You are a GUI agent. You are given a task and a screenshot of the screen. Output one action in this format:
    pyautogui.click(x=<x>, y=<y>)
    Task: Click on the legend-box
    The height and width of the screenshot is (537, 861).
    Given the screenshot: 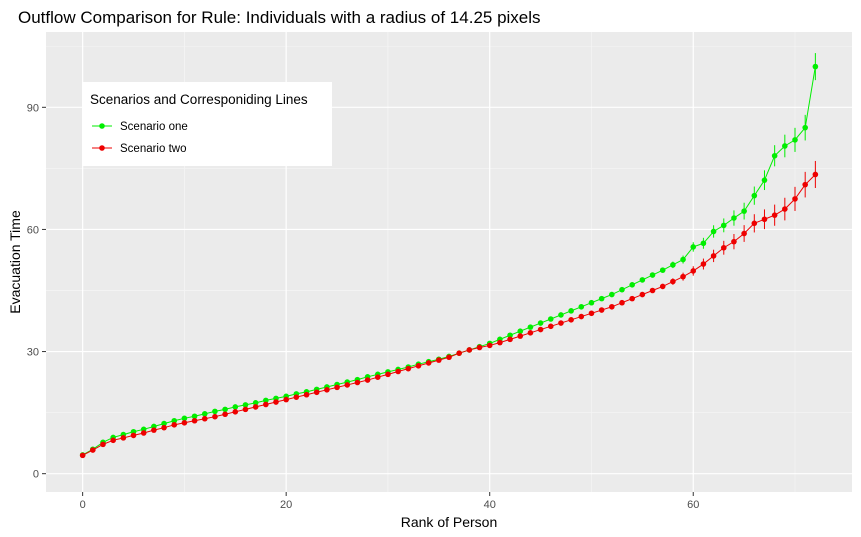 What is the action you would take?
    pyautogui.click(x=207, y=124)
    